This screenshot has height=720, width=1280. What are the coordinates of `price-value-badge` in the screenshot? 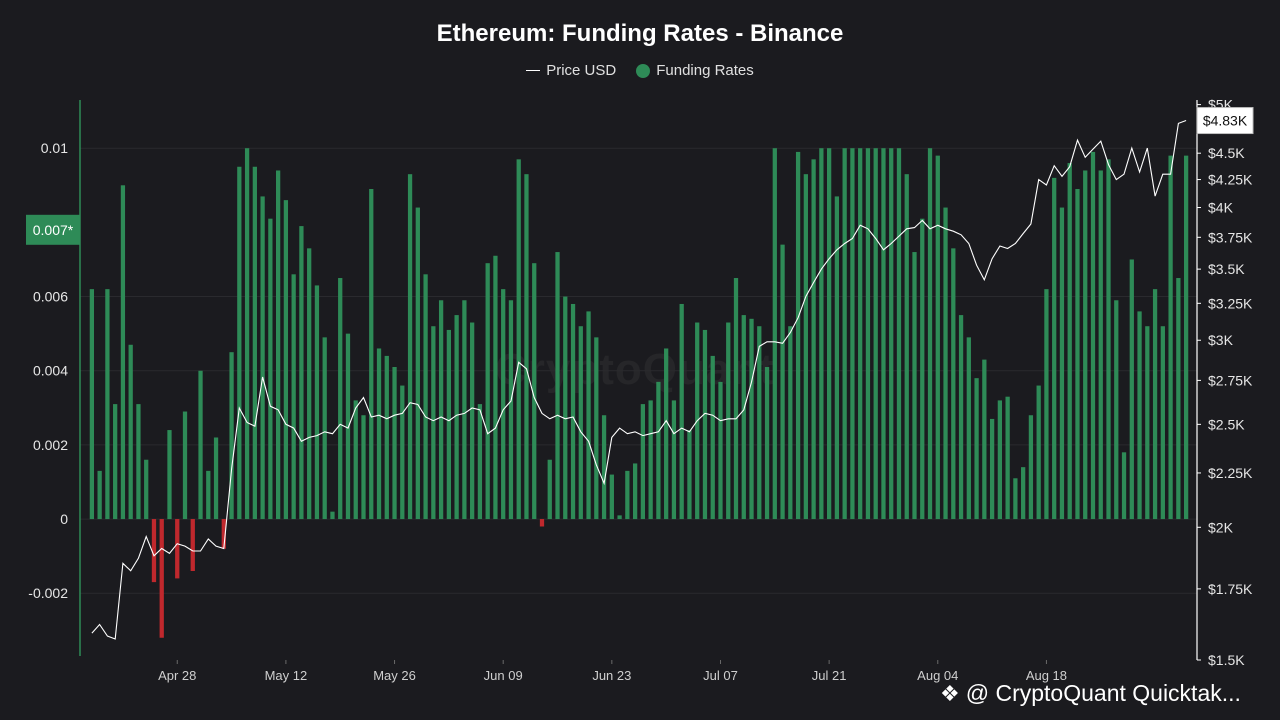 It's located at (1225, 121).